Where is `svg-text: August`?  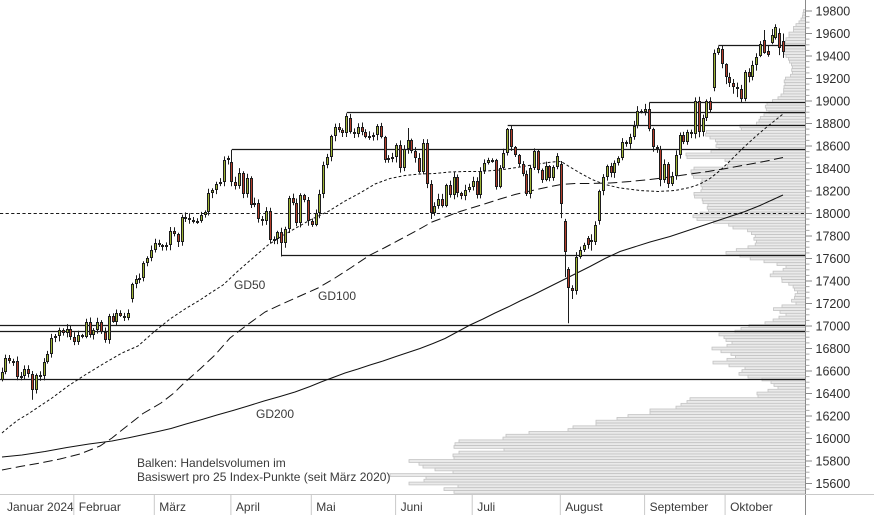
svg-text: August is located at coordinates (584, 507).